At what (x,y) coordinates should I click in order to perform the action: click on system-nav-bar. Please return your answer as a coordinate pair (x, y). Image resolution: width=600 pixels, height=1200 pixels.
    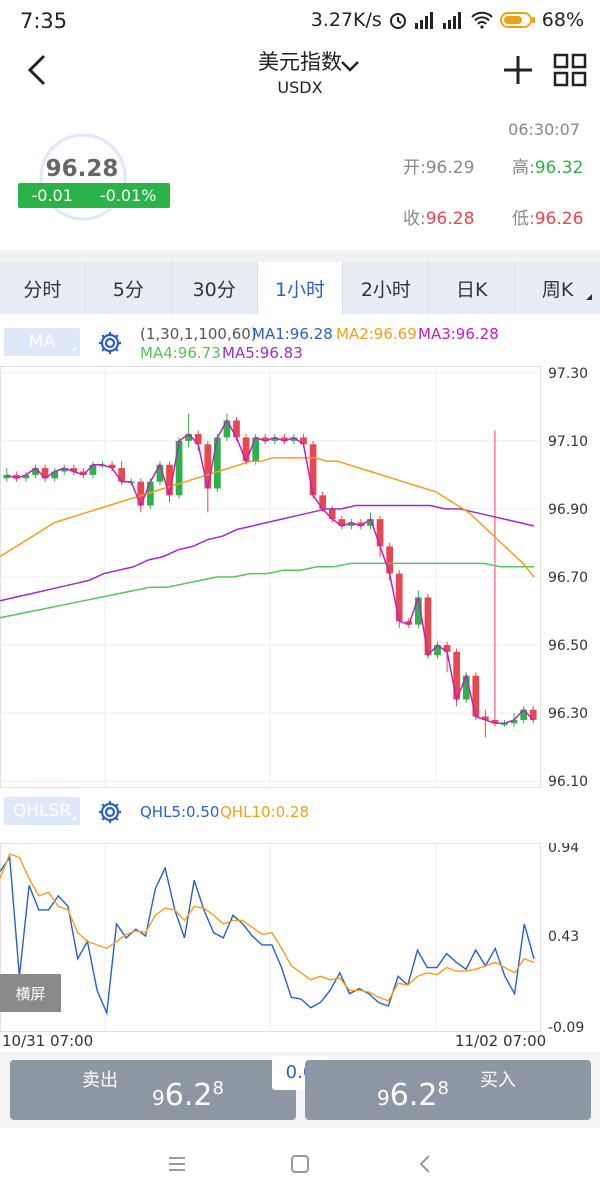
    Looking at the image, I should click on (300, 1164).